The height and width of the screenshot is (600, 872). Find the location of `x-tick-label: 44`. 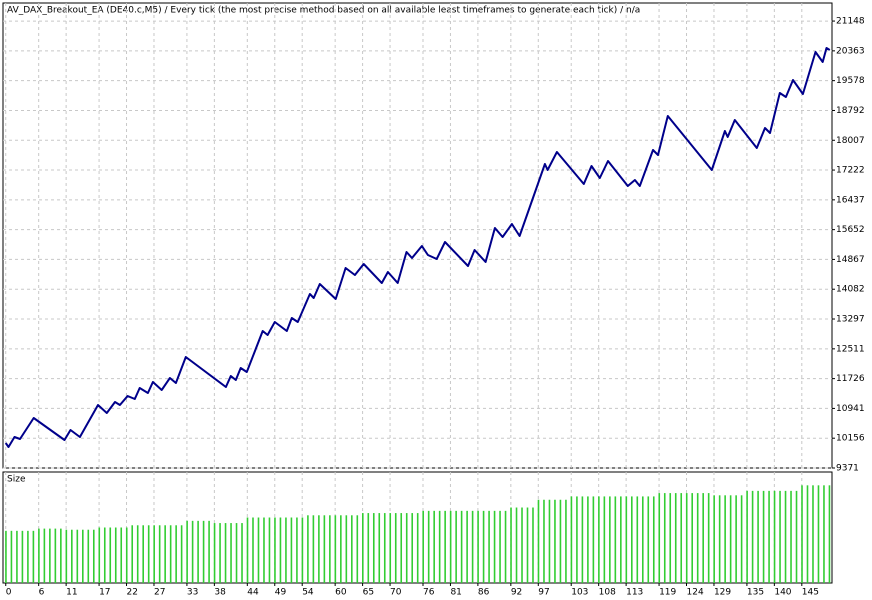

x-tick-label: 44 is located at coordinates (253, 593).